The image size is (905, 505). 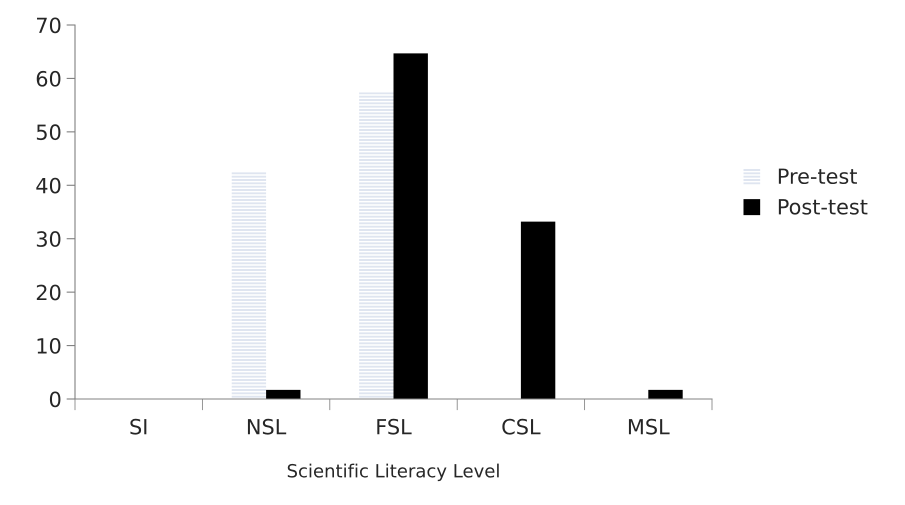 What do you see at coordinates (394, 426) in the screenshot?
I see `x-tick-label: FSL` at bounding box center [394, 426].